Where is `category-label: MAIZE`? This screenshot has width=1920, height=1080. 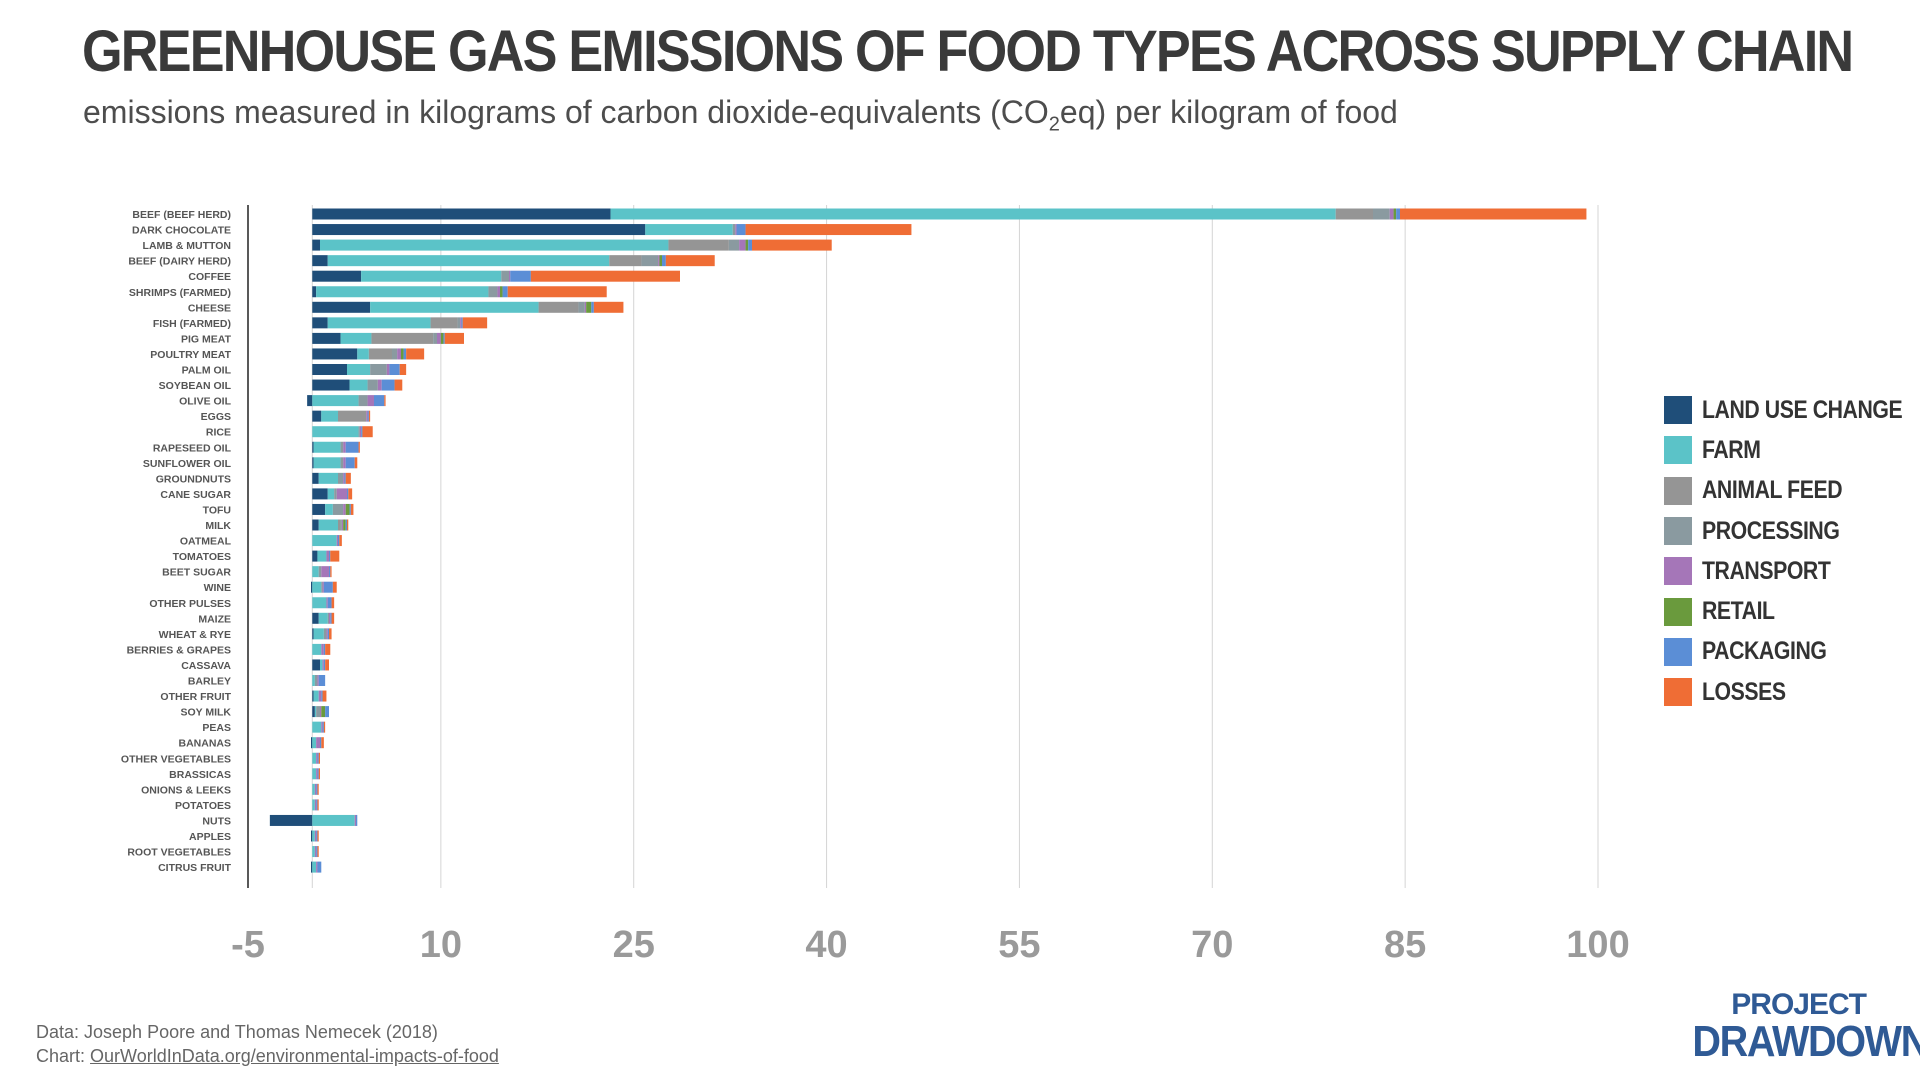 category-label: MAIZE is located at coordinates (214, 619).